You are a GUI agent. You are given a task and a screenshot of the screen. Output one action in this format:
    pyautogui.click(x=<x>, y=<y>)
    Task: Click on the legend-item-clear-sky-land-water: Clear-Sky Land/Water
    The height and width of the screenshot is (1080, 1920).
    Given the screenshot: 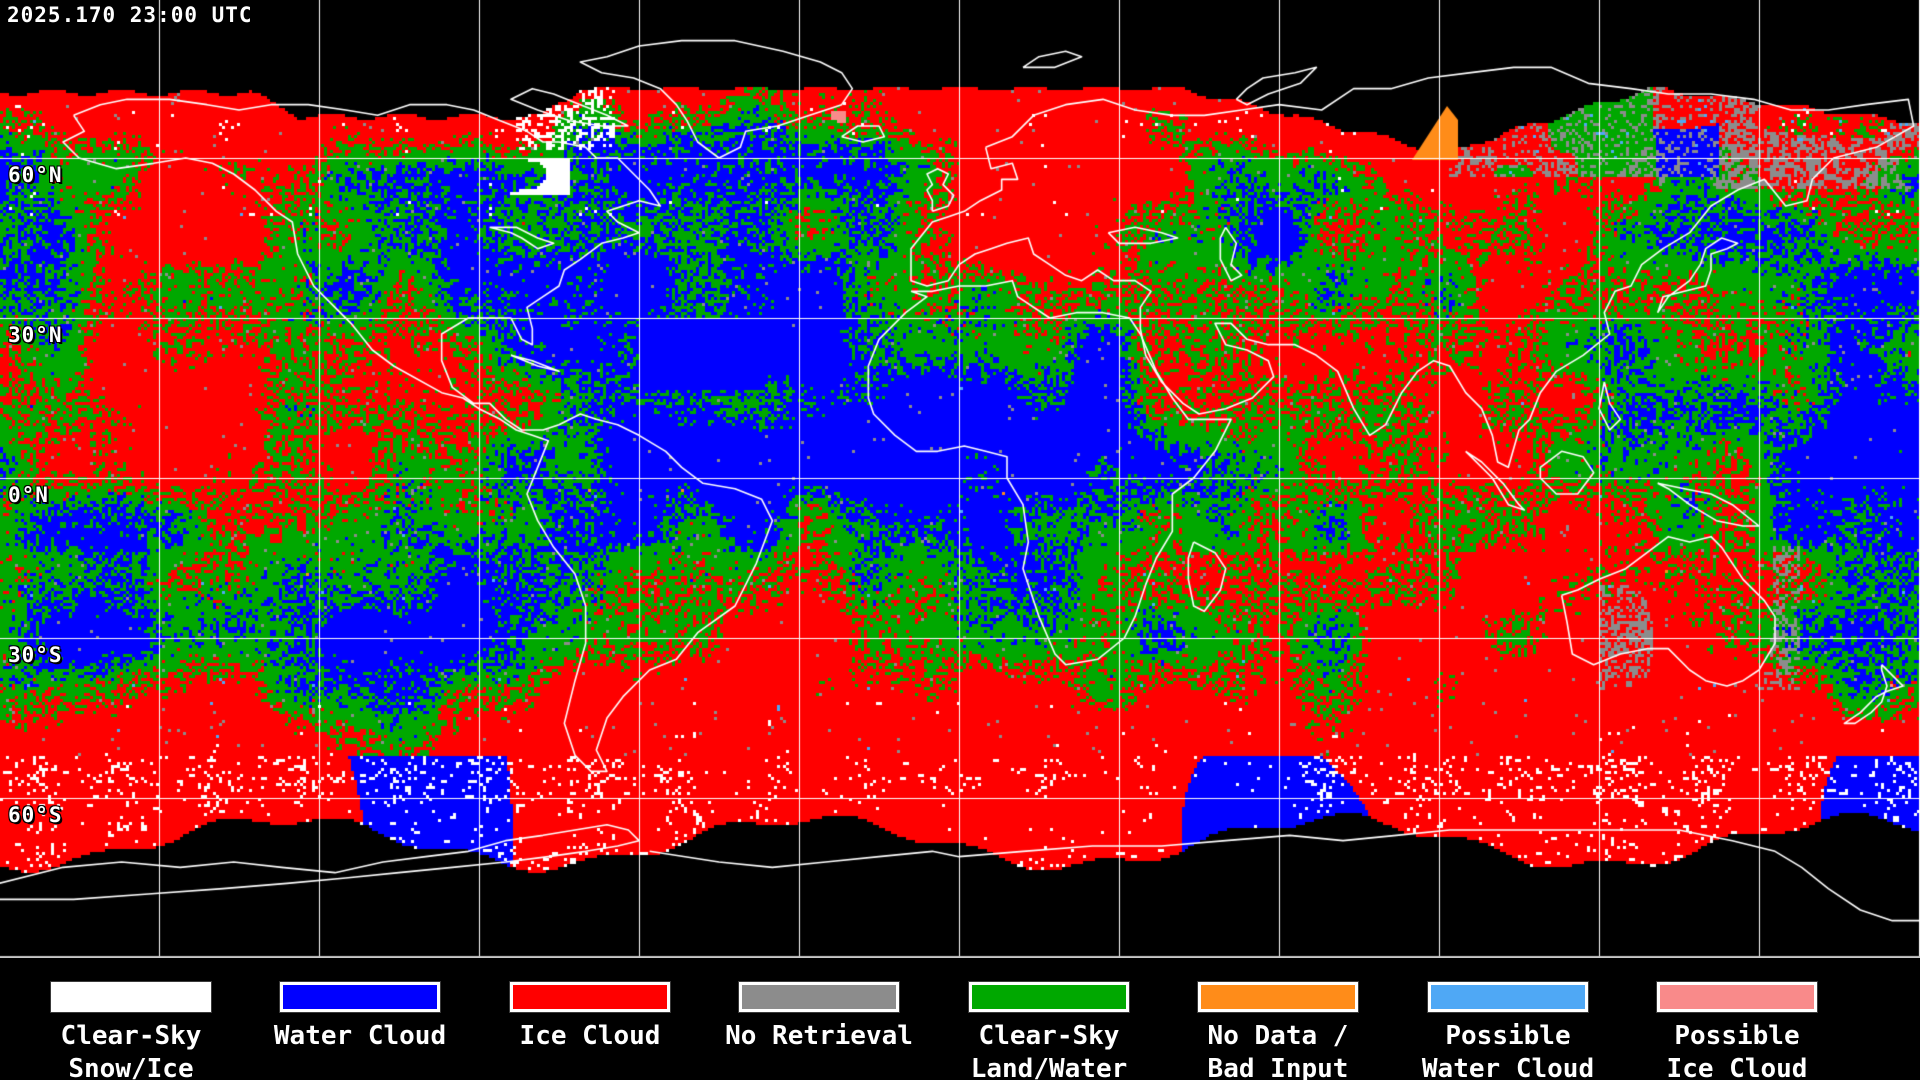 What is the action you would take?
    pyautogui.click(x=1049, y=1019)
    